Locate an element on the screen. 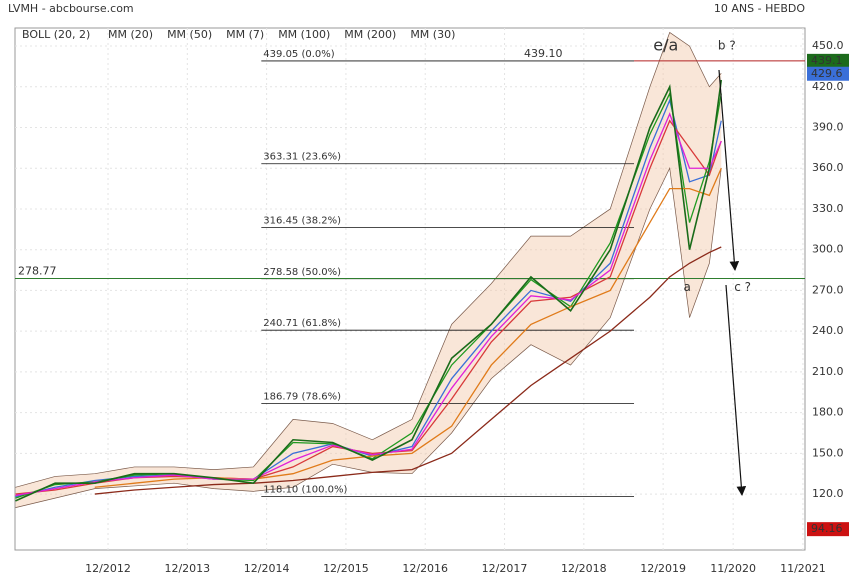 The width and height of the screenshot is (855, 580). y-tick-label: 210.0 is located at coordinates (828, 371).